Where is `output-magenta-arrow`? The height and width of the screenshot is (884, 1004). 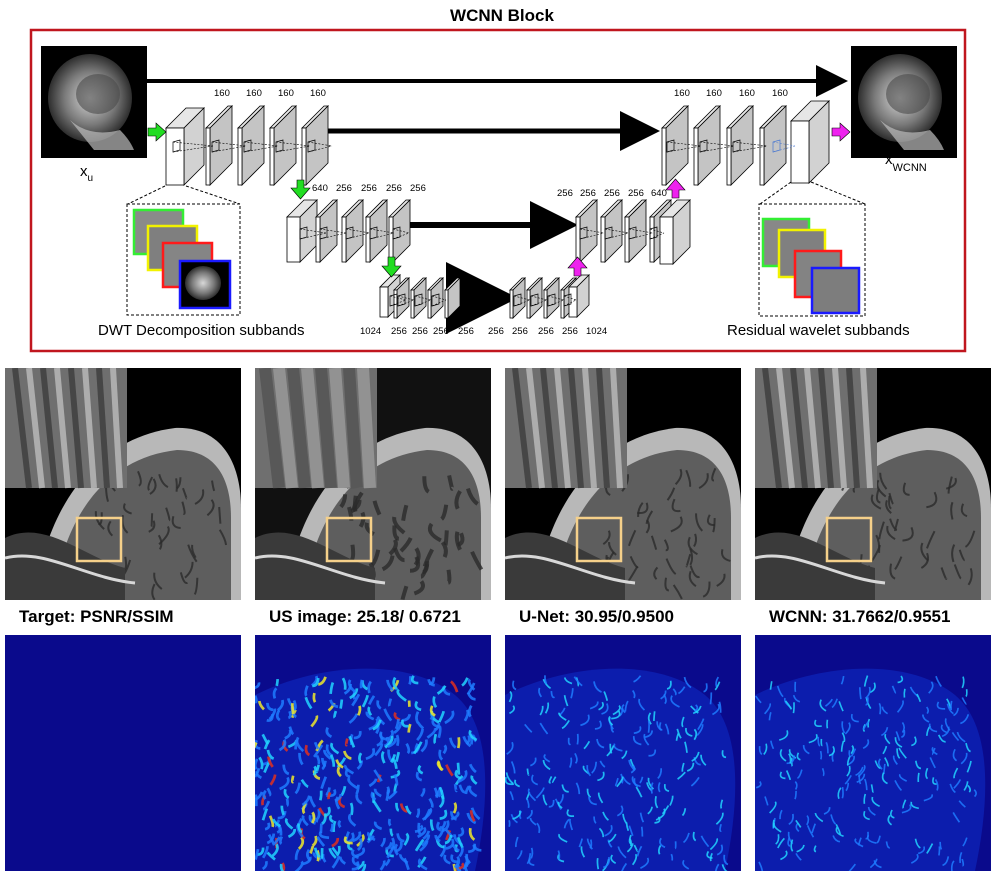
output-magenta-arrow is located at coordinates (841, 132).